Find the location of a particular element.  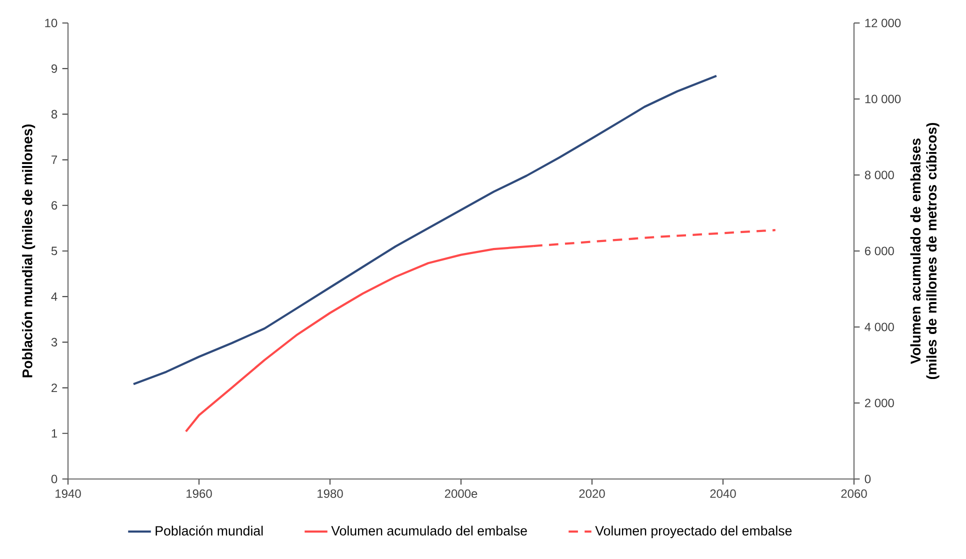

y2-tick-label: 6 000 is located at coordinates (879, 251).